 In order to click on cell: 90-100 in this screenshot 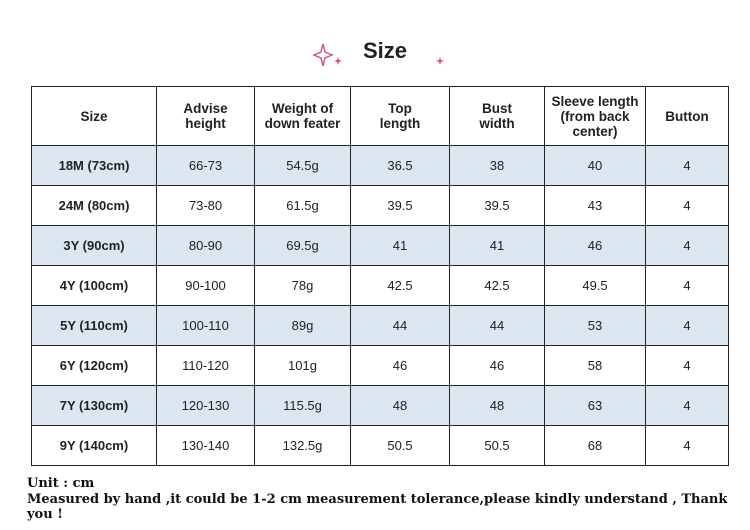, I will do `click(205, 285)`.